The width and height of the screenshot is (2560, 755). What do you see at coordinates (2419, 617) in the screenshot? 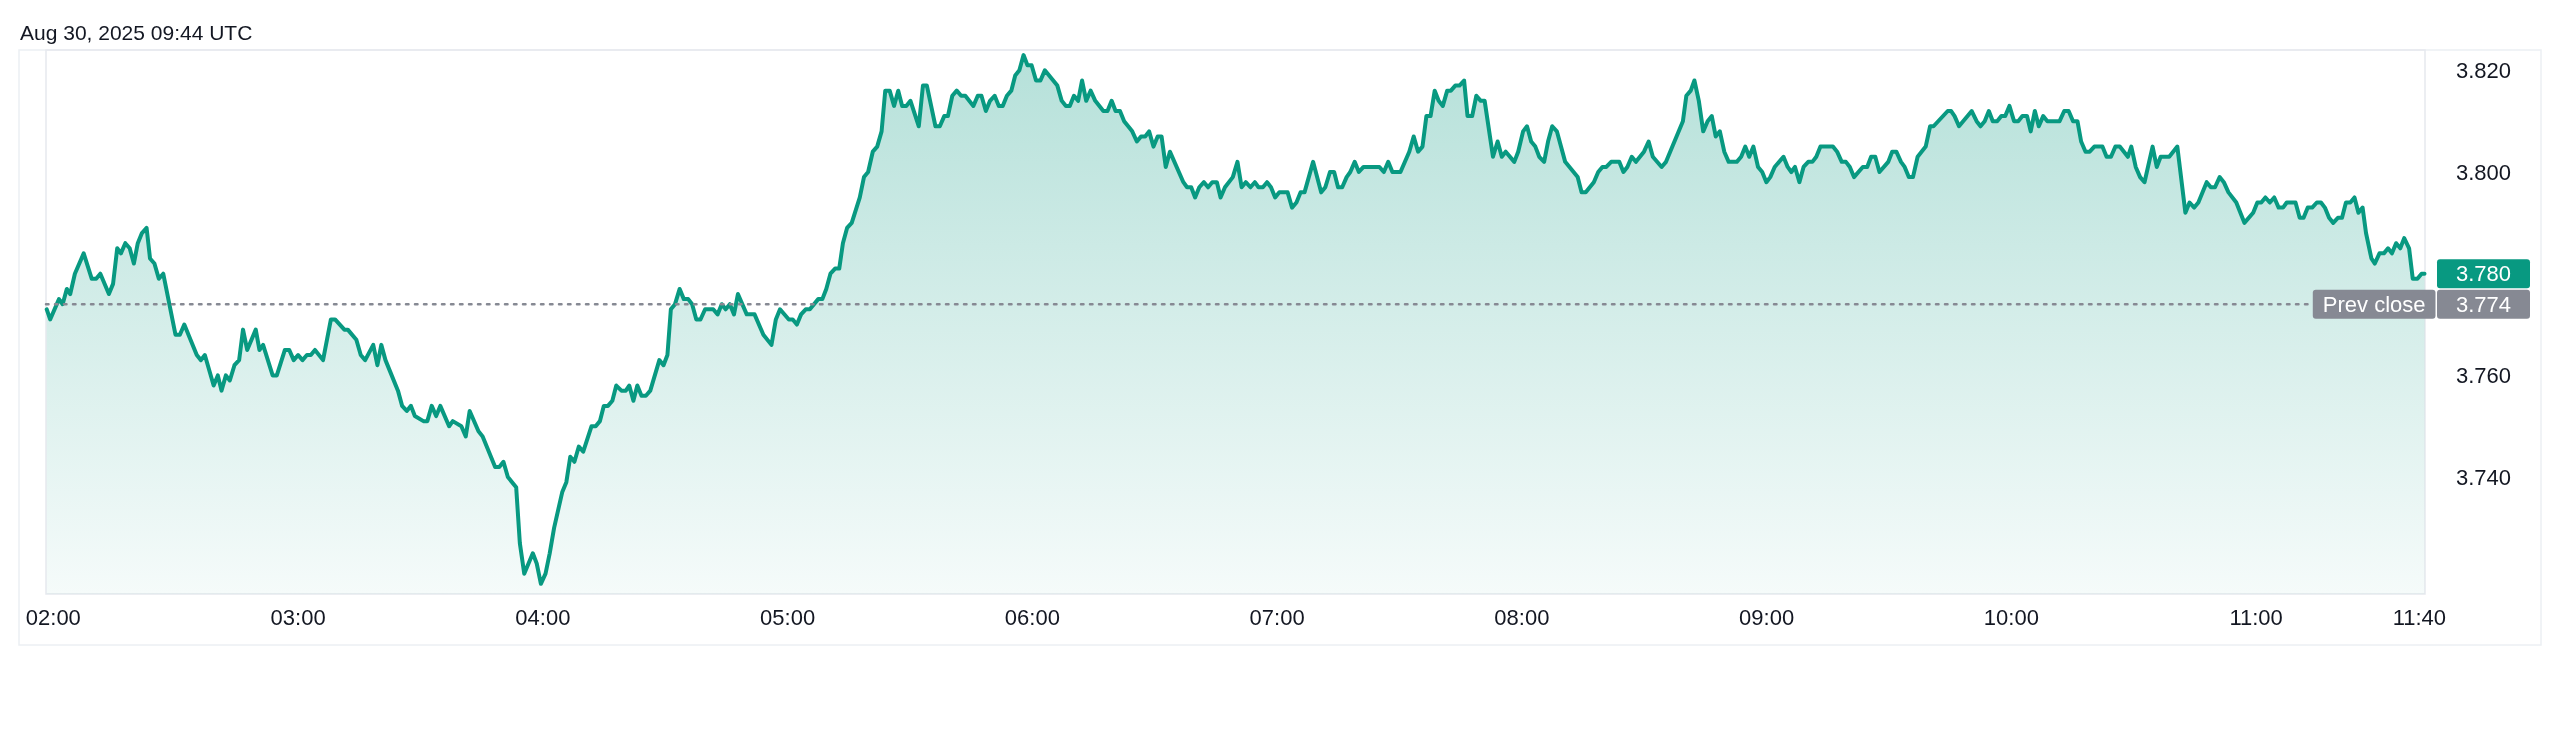
I see `x-tick-label: 11:40` at bounding box center [2419, 617].